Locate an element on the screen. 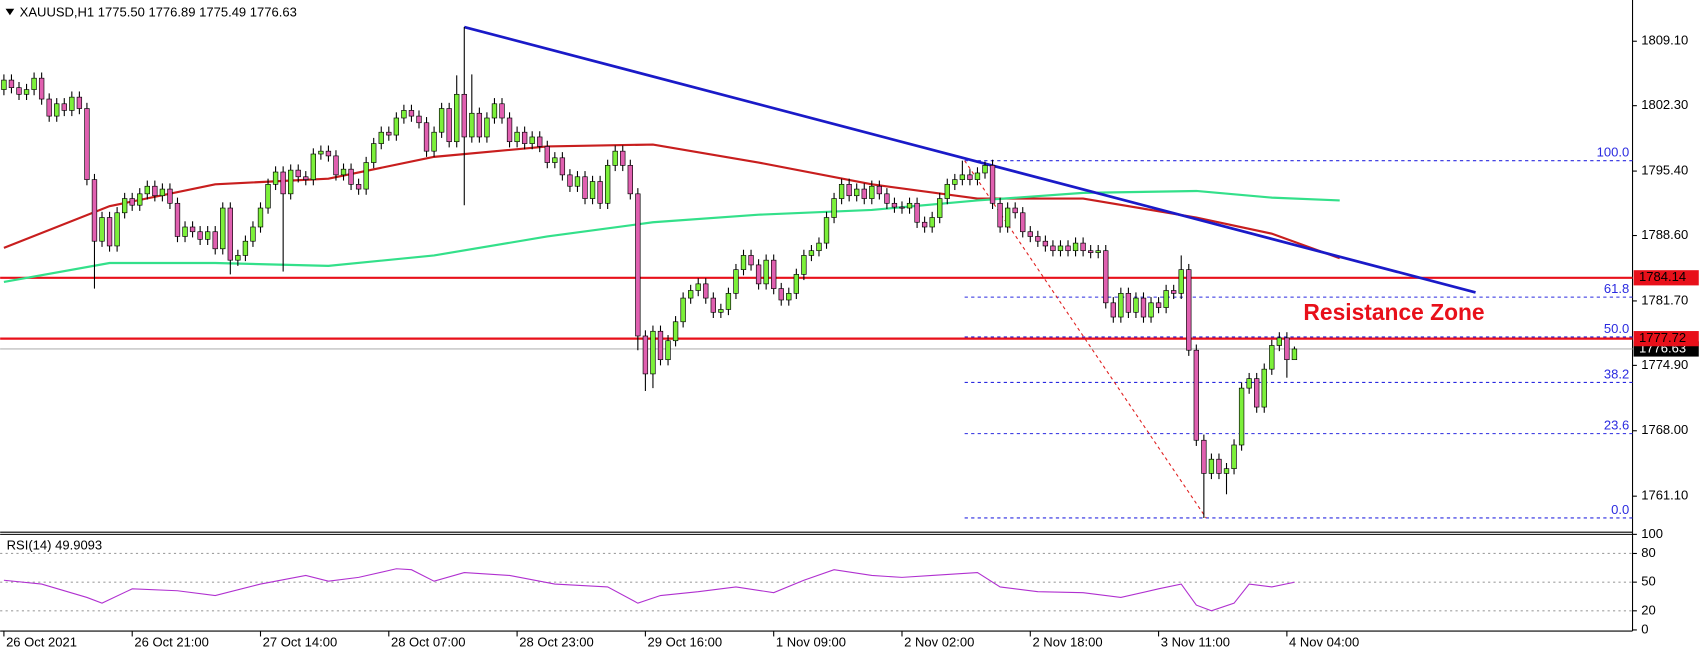  rsi-tick-label: 80 is located at coordinates (1648, 552).